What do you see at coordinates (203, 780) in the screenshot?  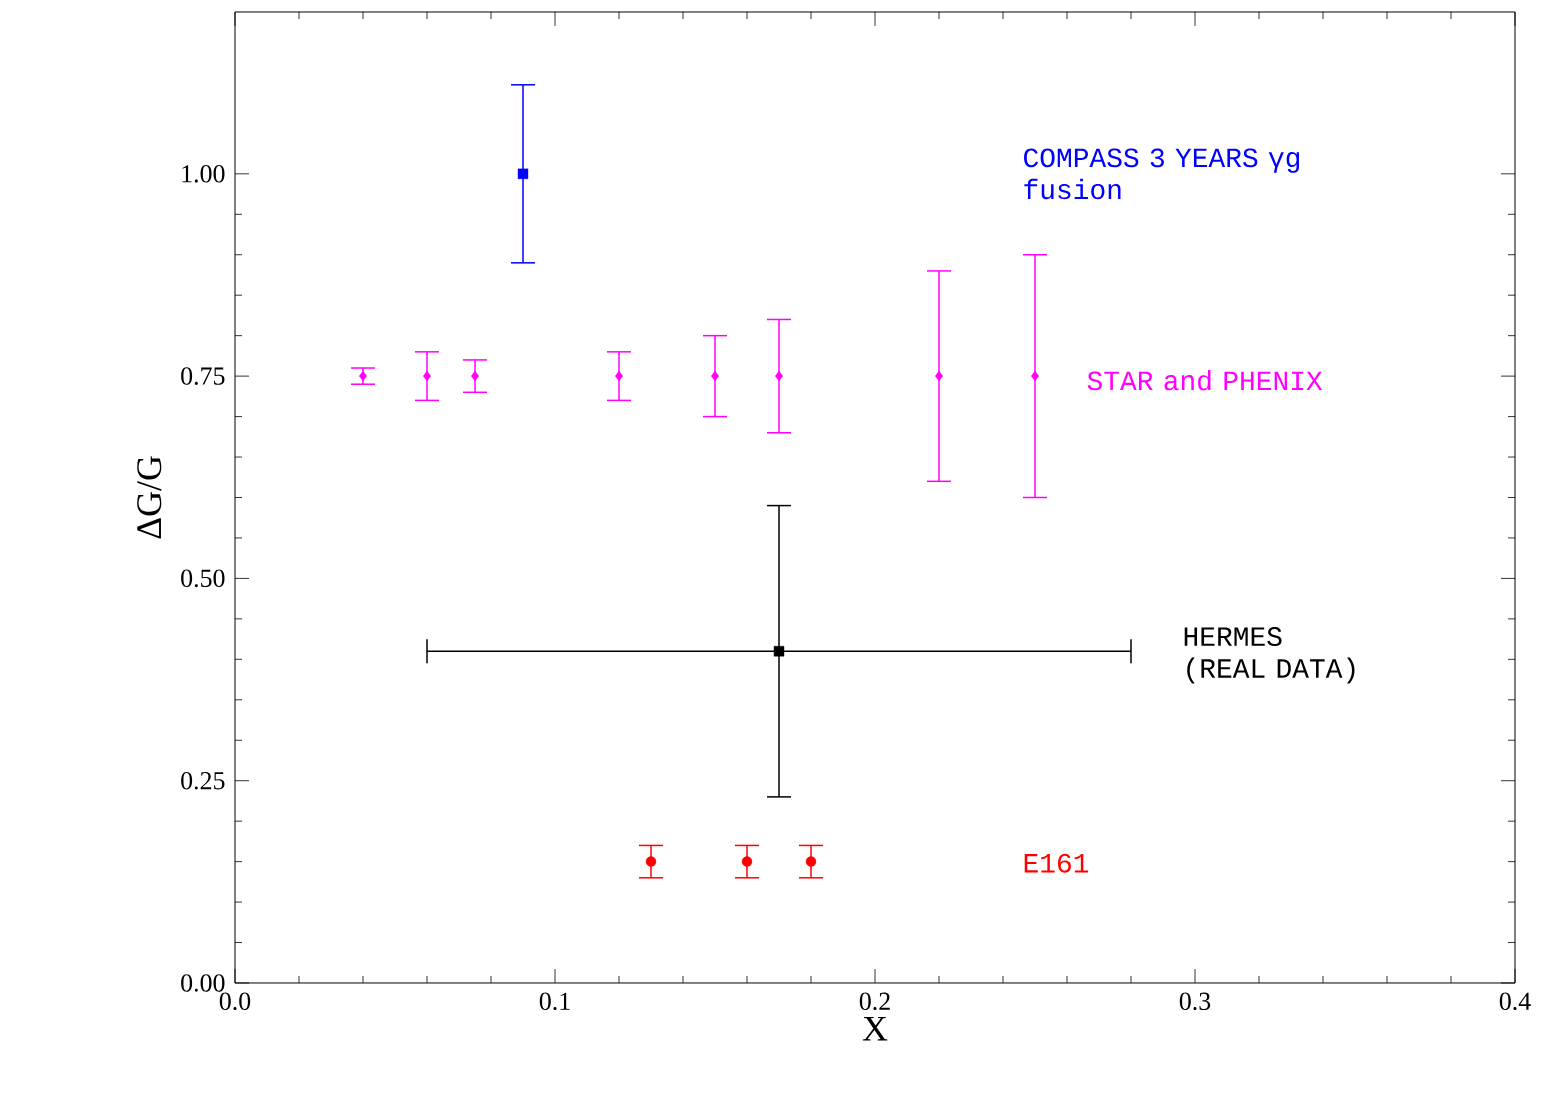 I see `y-tick-label: 0.25` at bounding box center [203, 780].